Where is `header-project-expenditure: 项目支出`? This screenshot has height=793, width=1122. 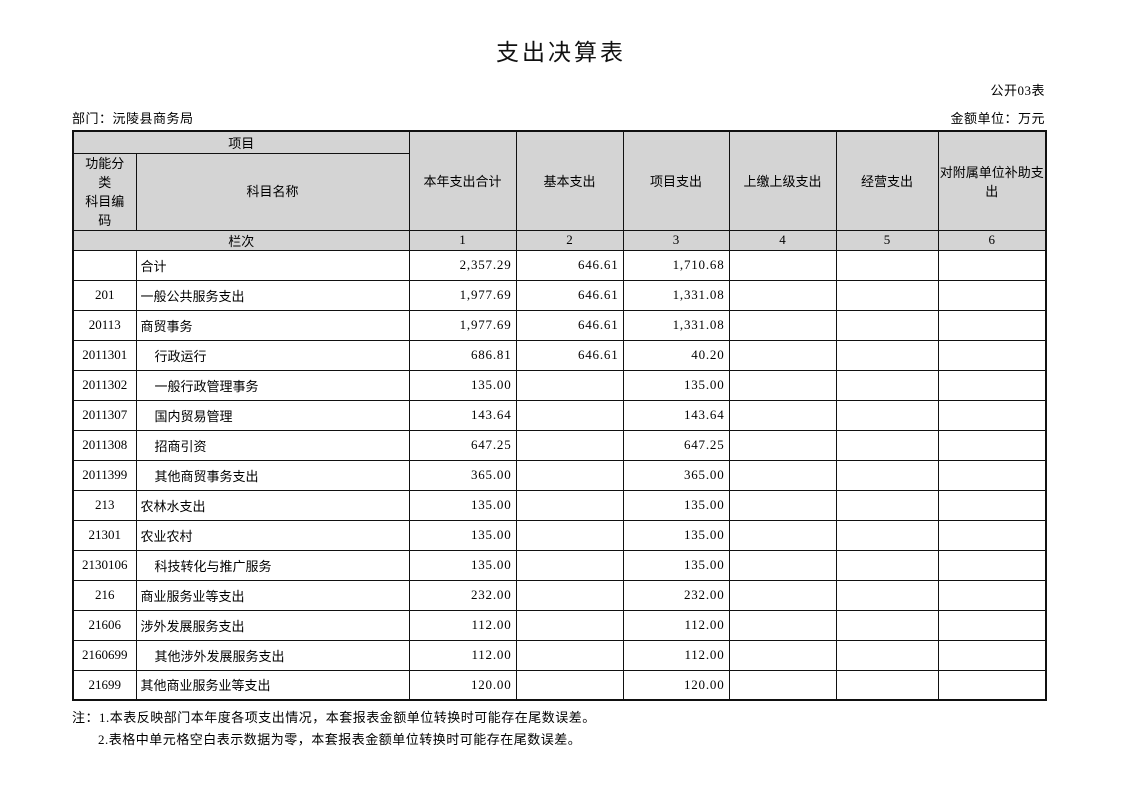
header-project-expenditure: 项目支出 is located at coordinates (676, 180).